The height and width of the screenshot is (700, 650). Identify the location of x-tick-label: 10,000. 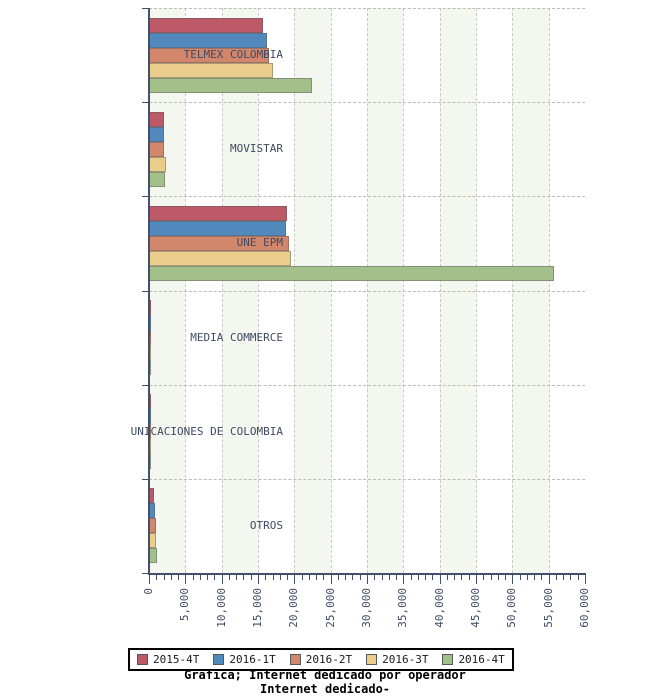
(221, 608).